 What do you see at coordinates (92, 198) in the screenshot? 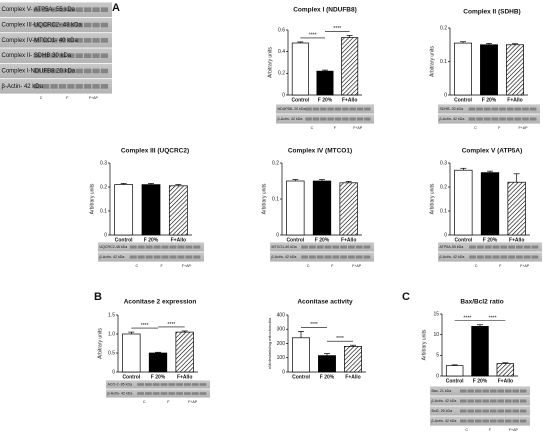
I see `y-axis-label: Arbitrary units` at bounding box center [92, 198].